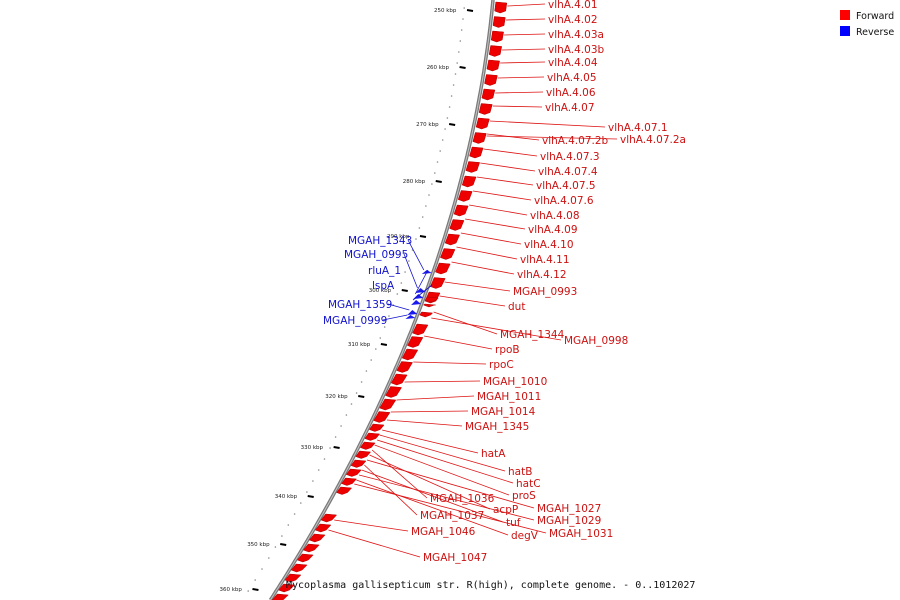 Image resolution: width=900 pixels, height=600 pixels. What do you see at coordinates (383, 286) in the screenshot?
I see `gene-label: lspA` at bounding box center [383, 286].